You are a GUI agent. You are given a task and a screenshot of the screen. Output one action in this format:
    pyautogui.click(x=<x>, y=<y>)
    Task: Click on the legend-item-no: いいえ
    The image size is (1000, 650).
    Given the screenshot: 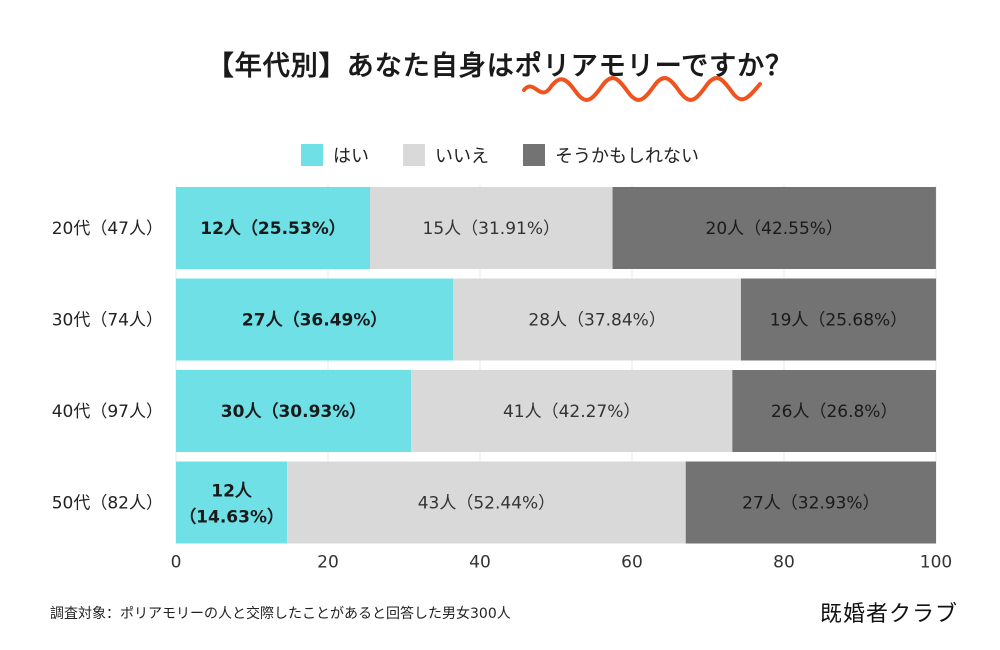 What is the action you would take?
    pyautogui.click(x=446, y=155)
    